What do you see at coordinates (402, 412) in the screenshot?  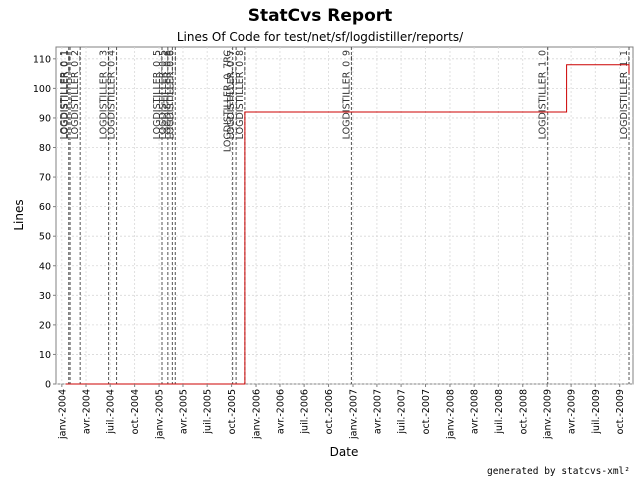 I see `x-tick-label: juil.-2007` at bounding box center [402, 412].